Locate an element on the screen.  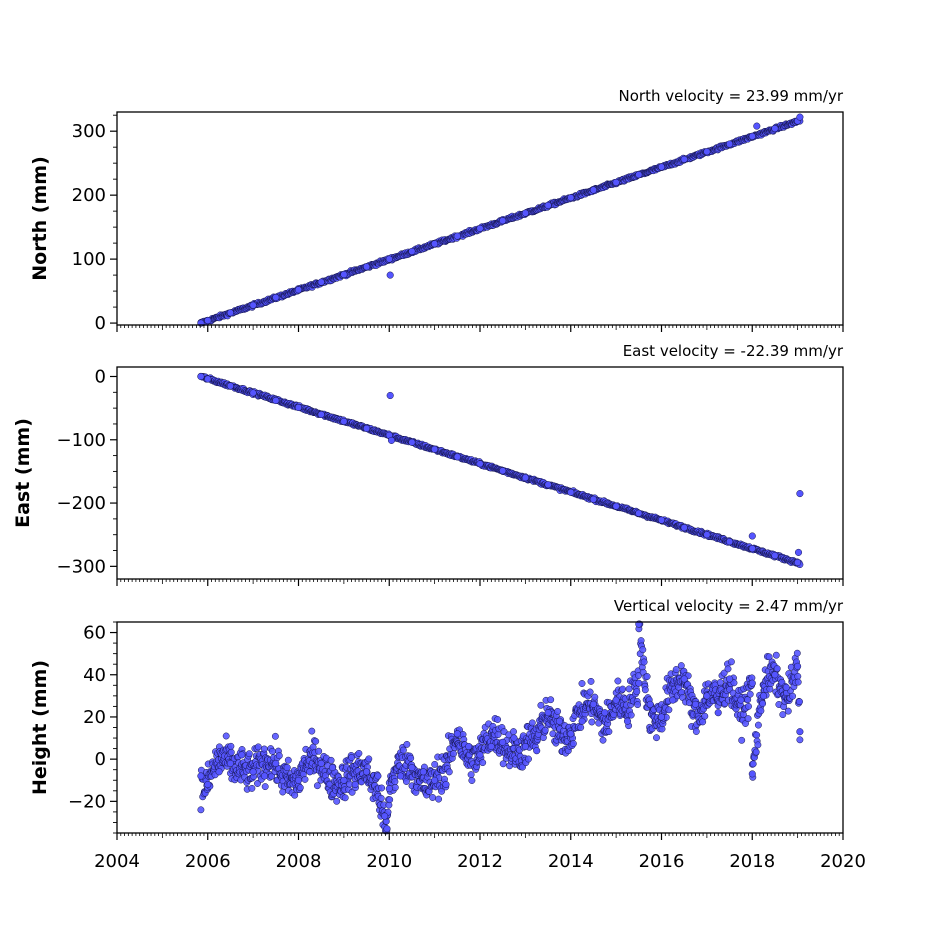
height-y-tick-label: 60 is located at coordinates (94, 633).